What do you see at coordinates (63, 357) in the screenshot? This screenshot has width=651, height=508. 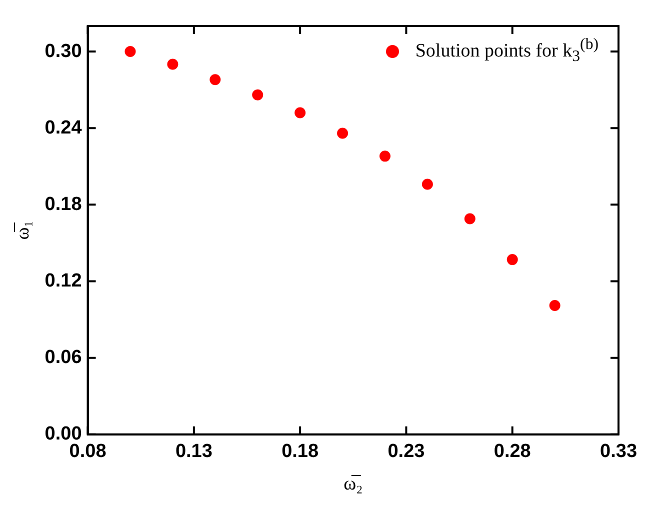 I see `y-tick-label: 0.06` at bounding box center [63, 357].